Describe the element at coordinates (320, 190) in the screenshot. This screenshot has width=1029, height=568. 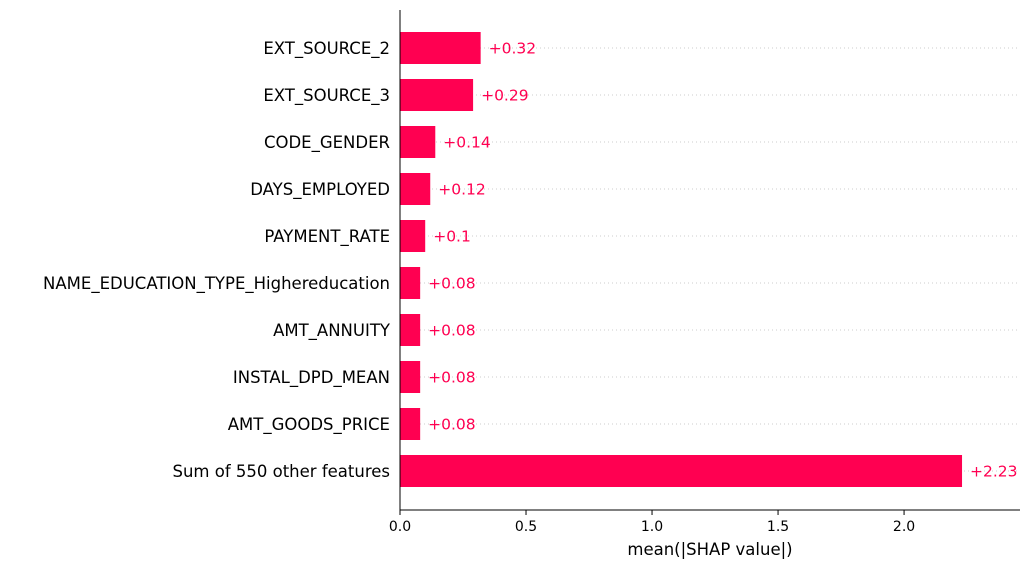
I see `category-label: DAYS_EMPLOYED` at that location.